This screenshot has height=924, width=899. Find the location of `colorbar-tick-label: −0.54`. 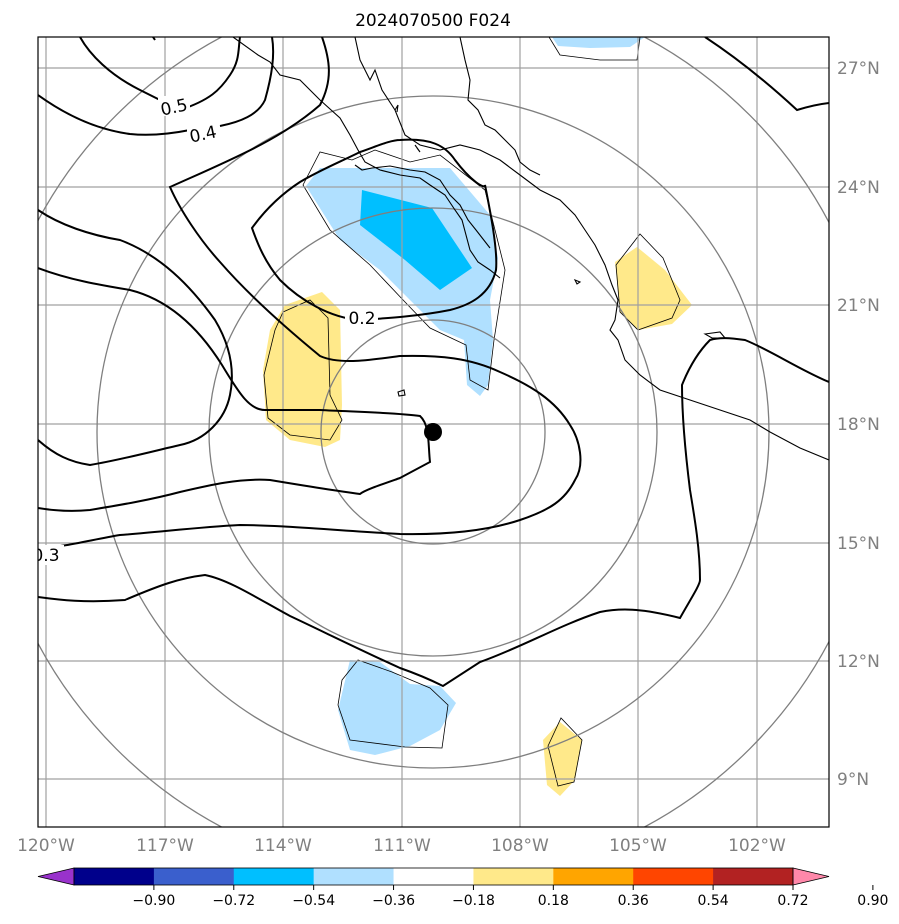

colorbar-tick-label: −0.54 is located at coordinates (313, 901).